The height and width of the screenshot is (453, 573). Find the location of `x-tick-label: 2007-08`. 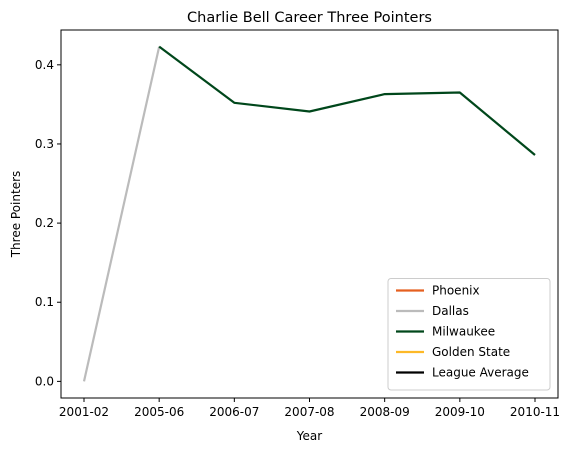

x-tick-label: 2007-08 is located at coordinates (309, 412).